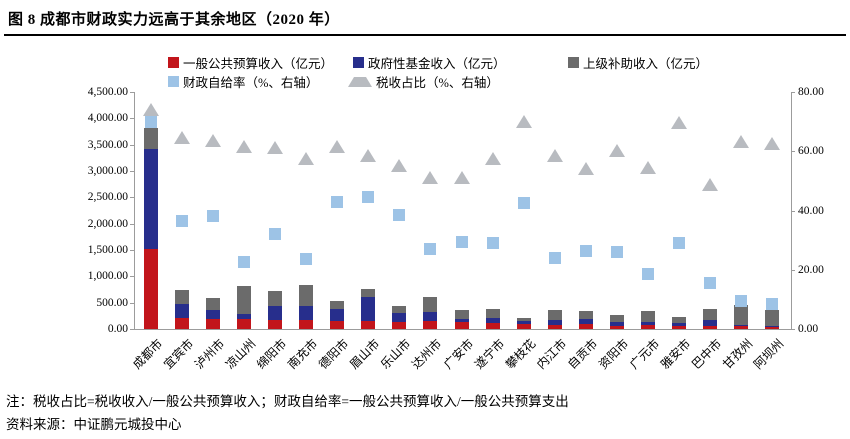  Describe the element at coordinates (107, 276) in the screenshot. I see `left-axis-tick-label: 1,000.00` at that location.